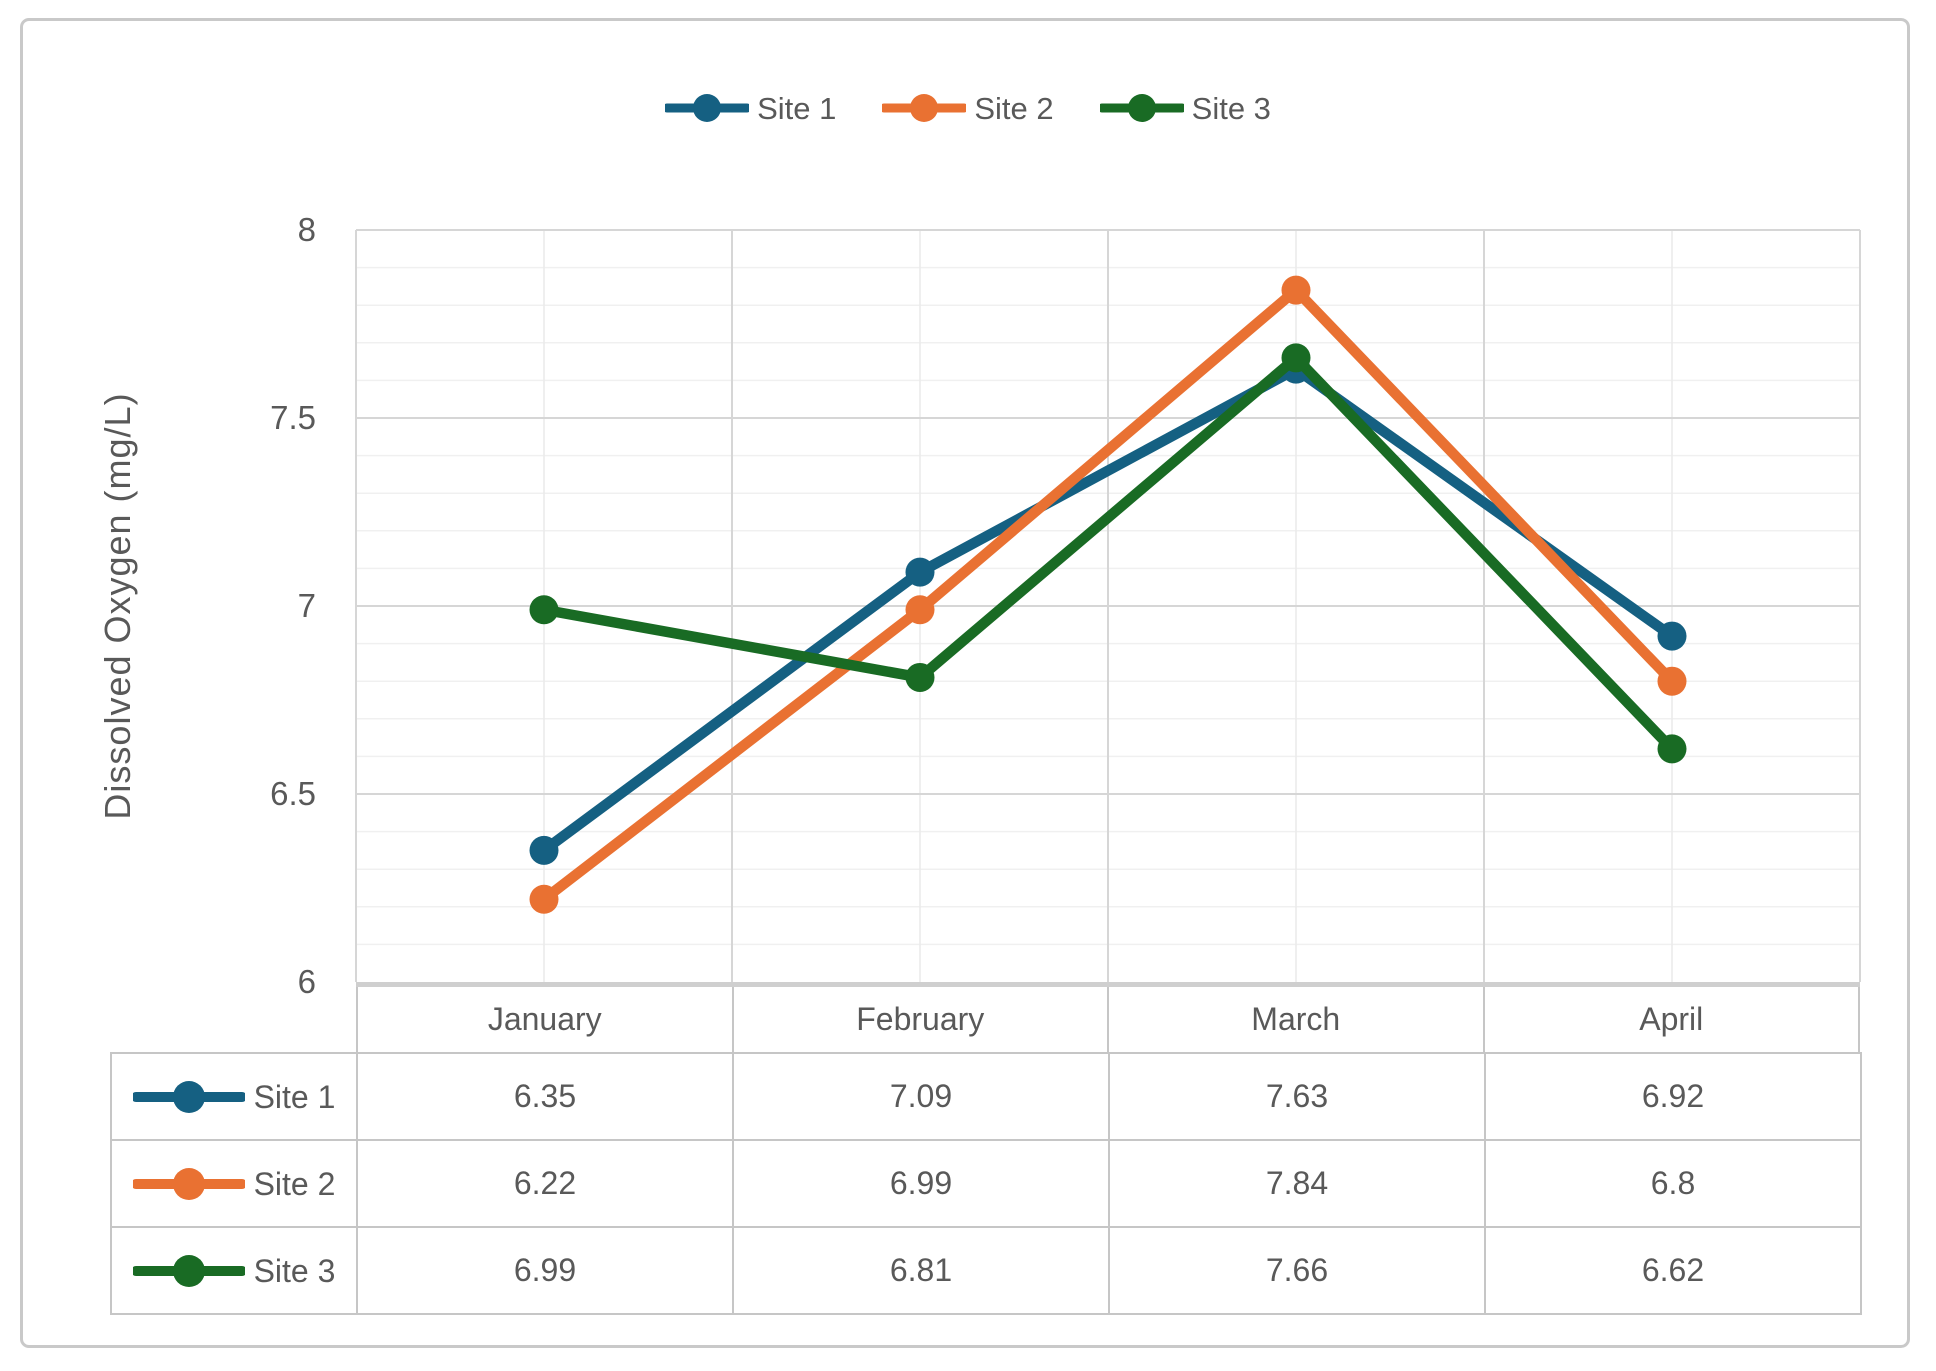 This screenshot has width=1936, height=1371. I want to click on table-row-site-2: Site 2 6.22 6.99 7.84 6.8, so click(986, 1183).